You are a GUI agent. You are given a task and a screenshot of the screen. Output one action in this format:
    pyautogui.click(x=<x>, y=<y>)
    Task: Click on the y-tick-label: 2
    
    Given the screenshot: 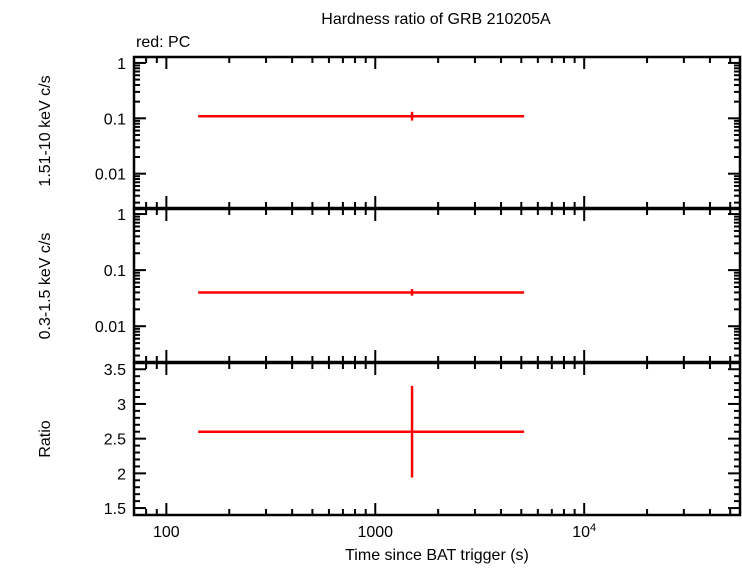 What is the action you would take?
    pyautogui.click(x=121, y=474)
    